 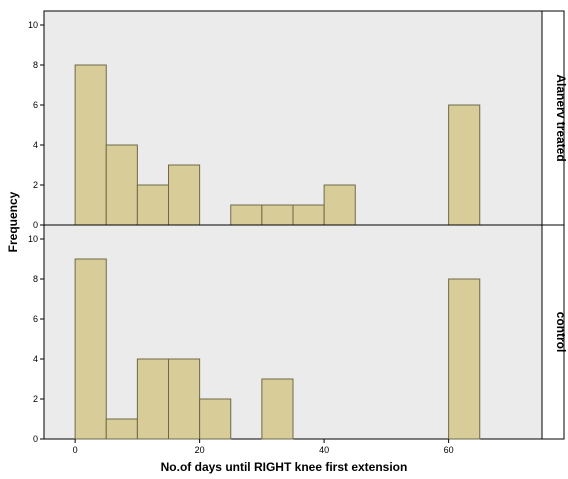 I want to click on x-tick-label: 40, so click(x=324, y=450).